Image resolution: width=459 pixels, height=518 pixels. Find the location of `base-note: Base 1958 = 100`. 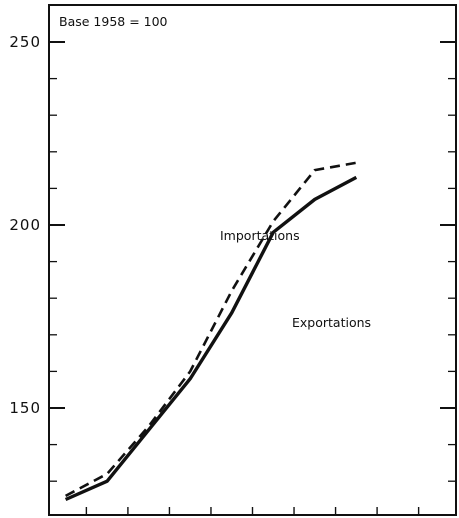

base-note: Base 1958 = 100 is located at coordinates (113, 21).